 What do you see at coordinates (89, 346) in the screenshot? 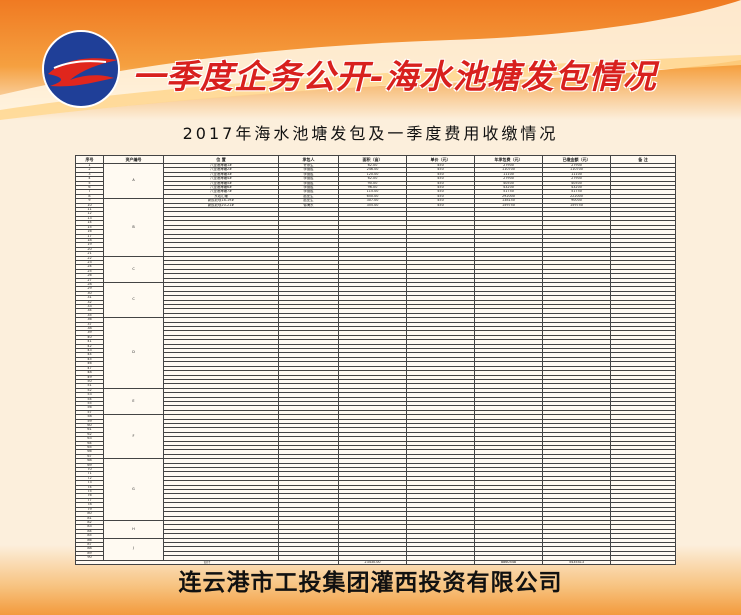
I see `row-number: 42` at bounding box center [89, 346].